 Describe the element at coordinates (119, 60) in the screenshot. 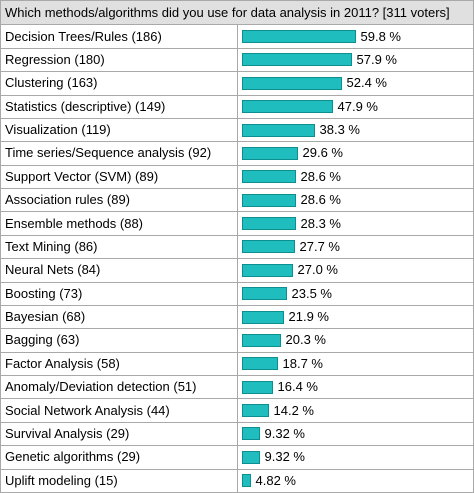

I see `category-label: Regression (180)` at that location.